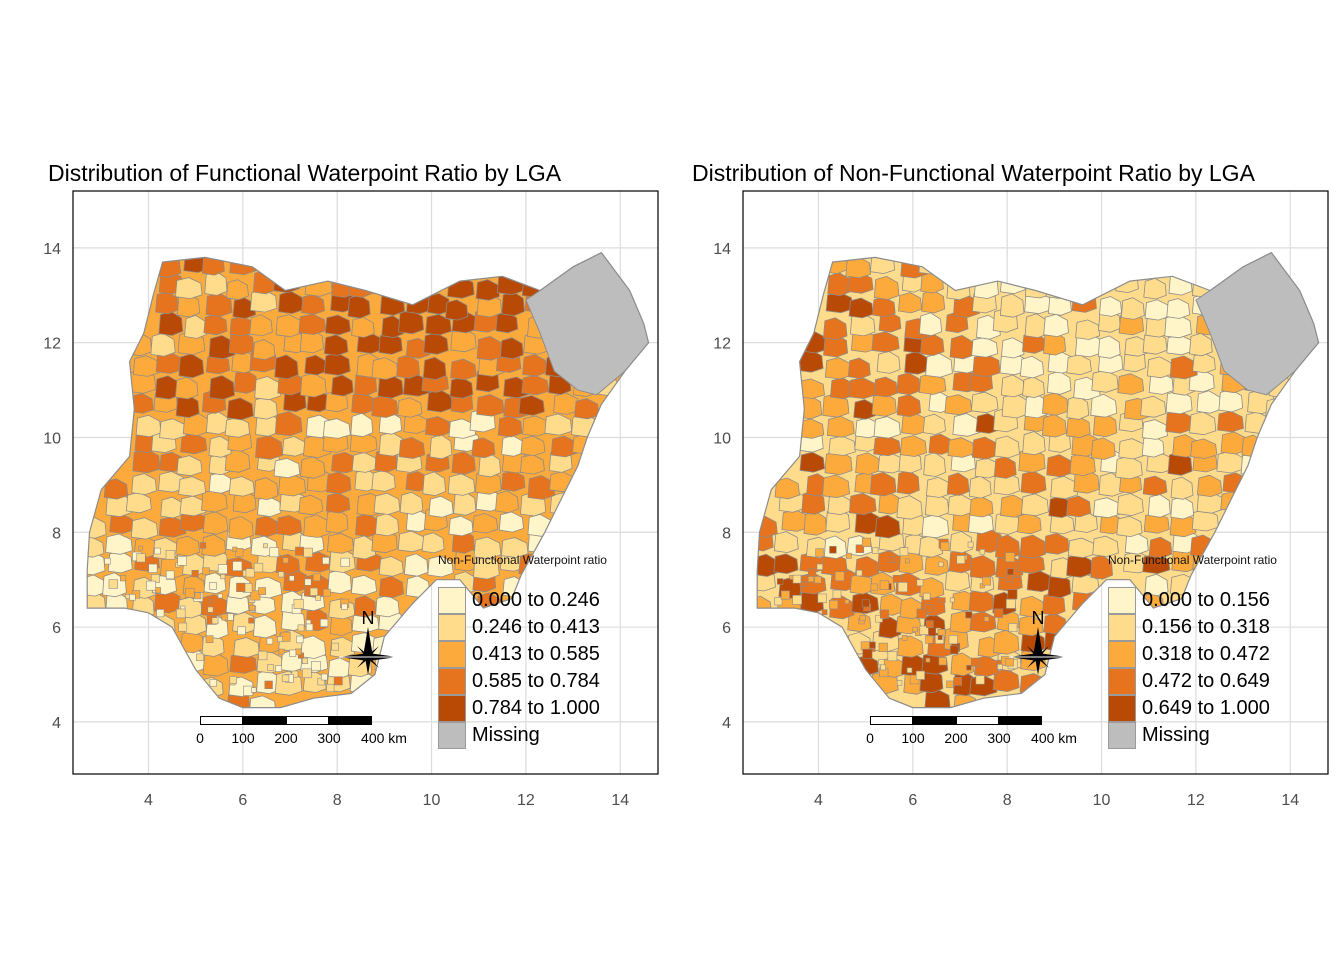 This screenshot has height=960, width=1344. Describe the element at coordinates (536, 600) in the screenshot. I see `legend-label: 0.000 to 0.246` at that location.